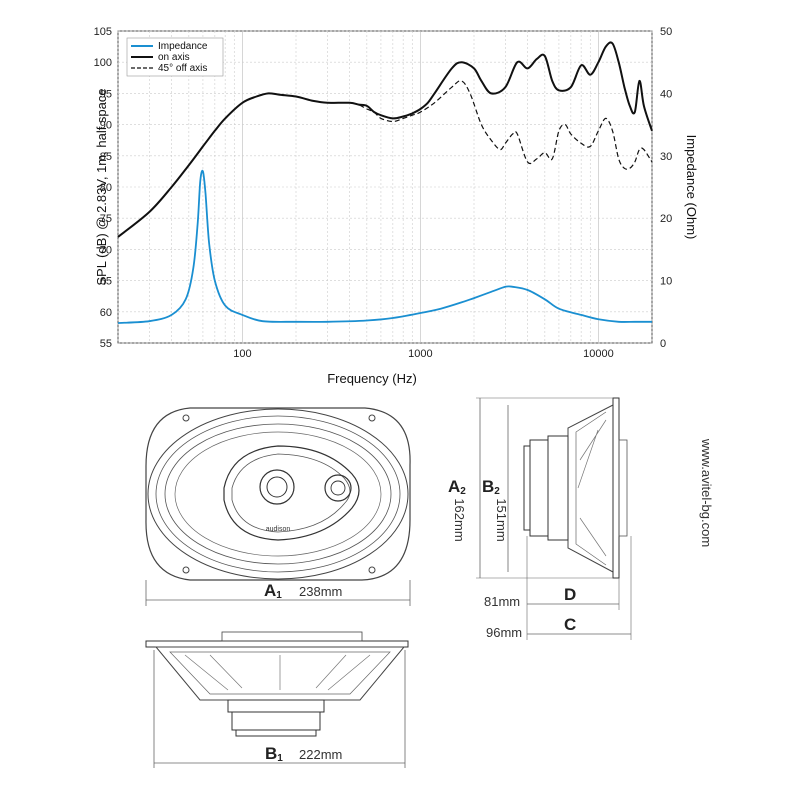  I want to click on x-tick-label: 1000, so click(420, 354).